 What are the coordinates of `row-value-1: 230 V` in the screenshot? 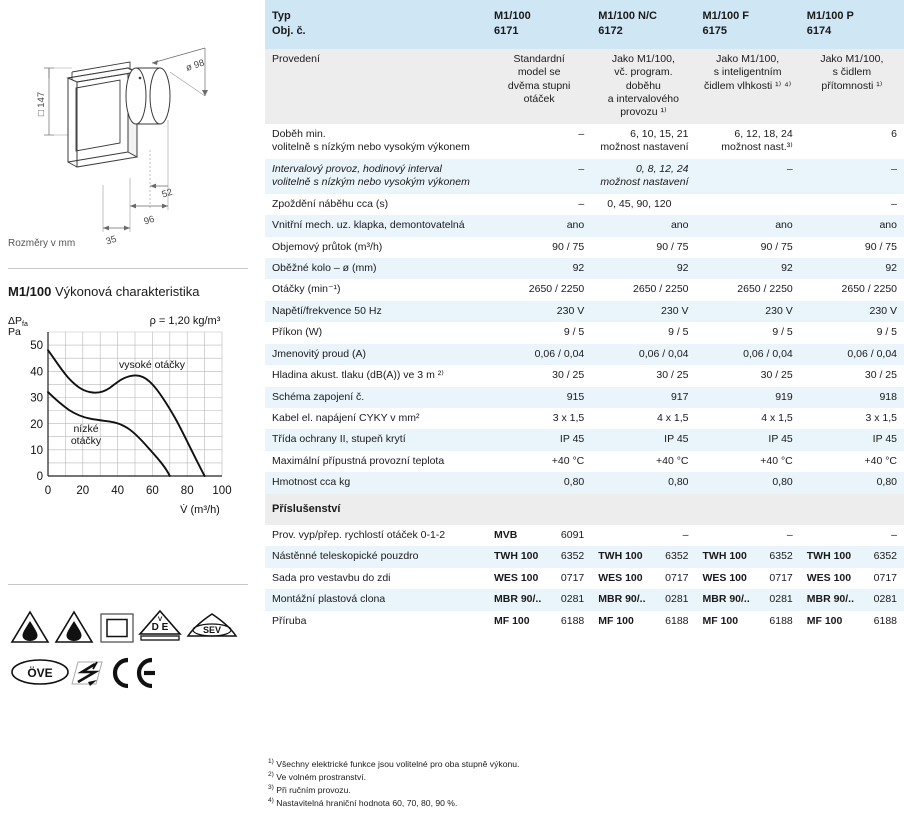 It's located at (539, 311).